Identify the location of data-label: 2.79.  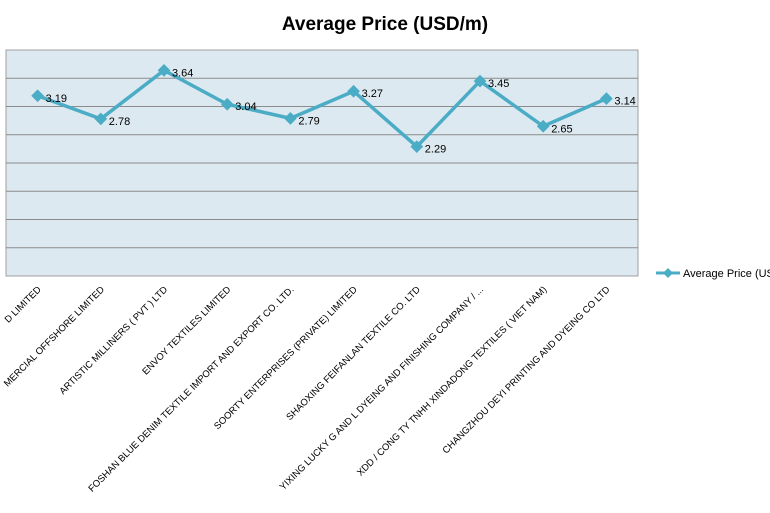
(308, 121).